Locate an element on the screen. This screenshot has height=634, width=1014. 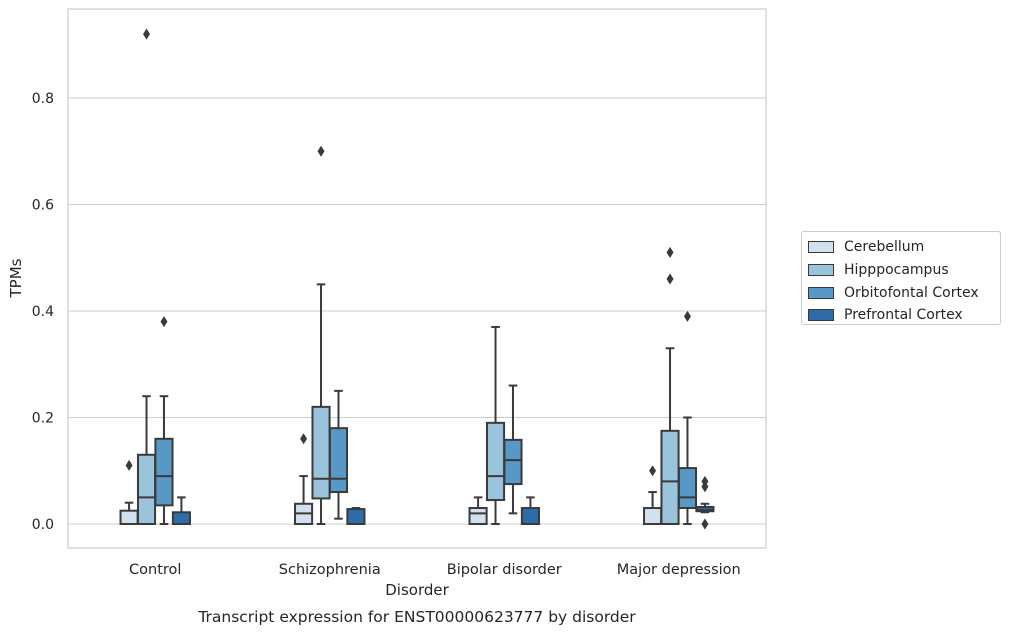
legend-label: Cerebellum is located at coordinates (884, 247).